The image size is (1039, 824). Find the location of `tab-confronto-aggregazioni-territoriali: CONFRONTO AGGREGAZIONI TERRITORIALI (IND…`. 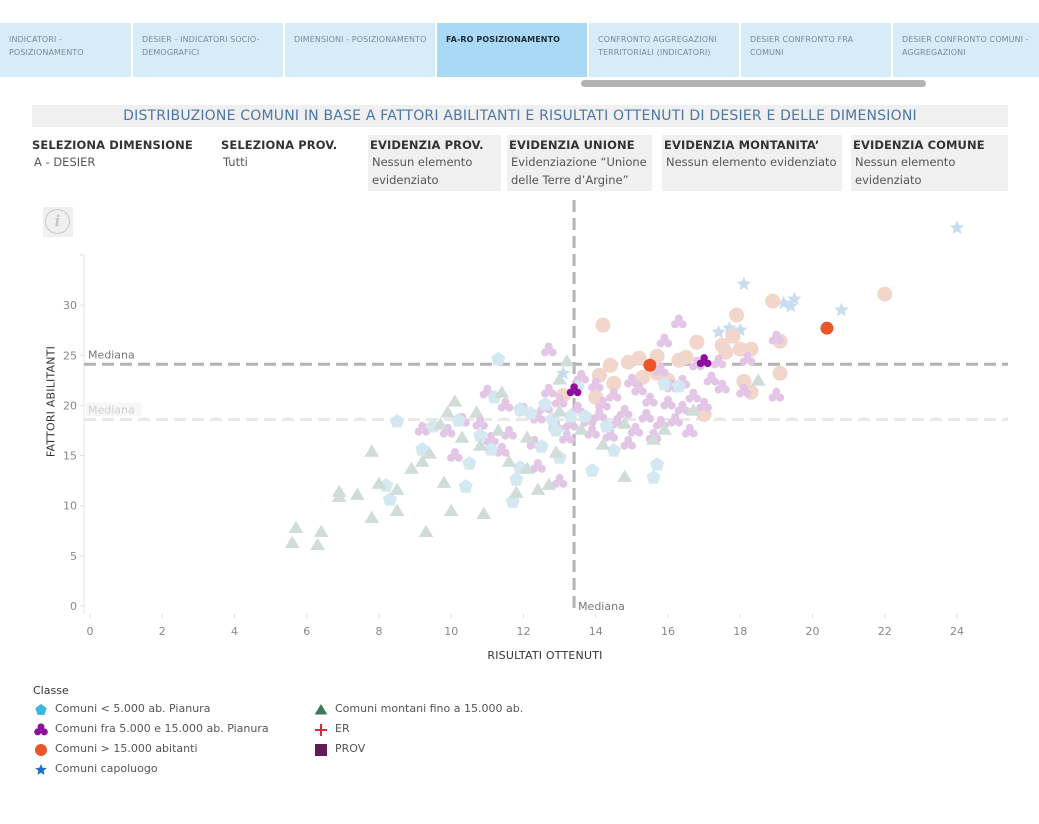

tab-confronto-aggregazioni-territoriali: CONFRONTO AGGREGAZIONI TERRITORIALI (IND… is located at coordinates (664, 50).